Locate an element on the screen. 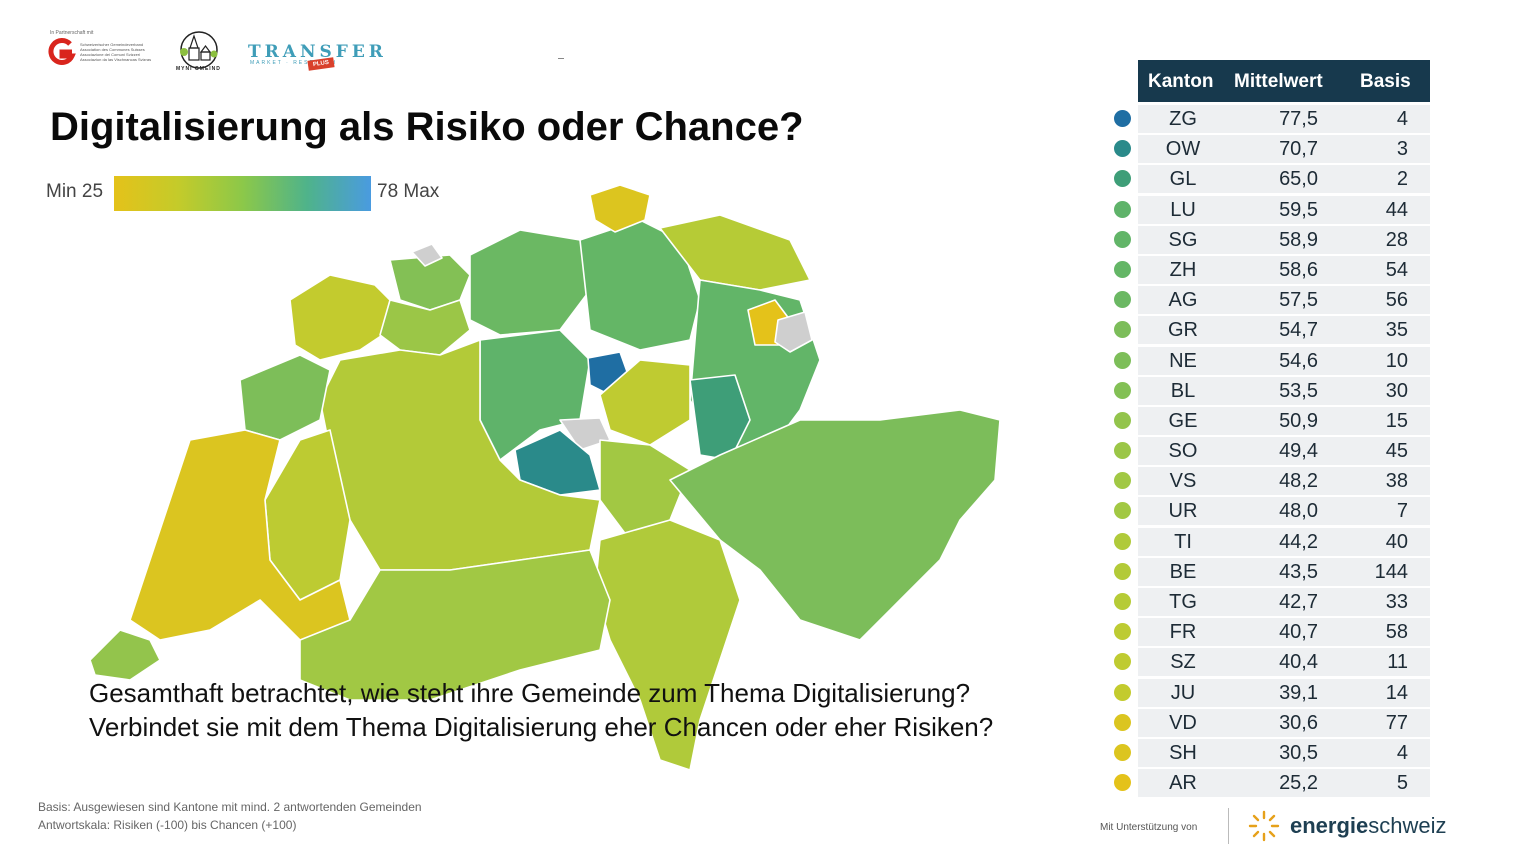 Image resolution: width=1518 pixels, height=853 pixels. table-header: Kanton Mittelwert Basis is located at coordinates (1284, 81).